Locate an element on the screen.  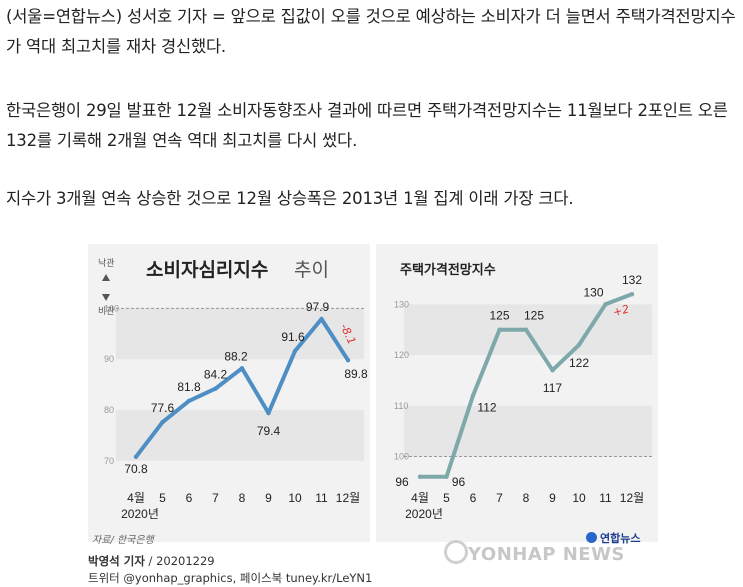
right-ytick-130: 130 is located at coordinates (401, 304).